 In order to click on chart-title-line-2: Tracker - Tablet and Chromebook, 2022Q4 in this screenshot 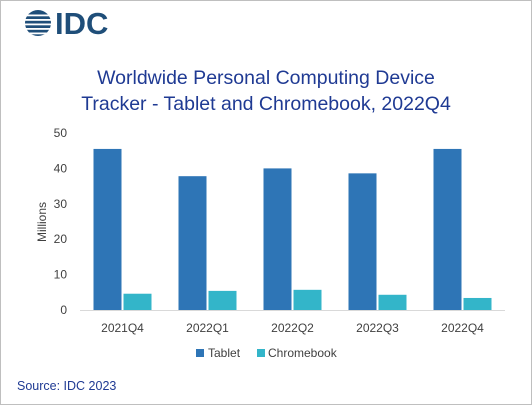, I will do `click(266, 104)`.